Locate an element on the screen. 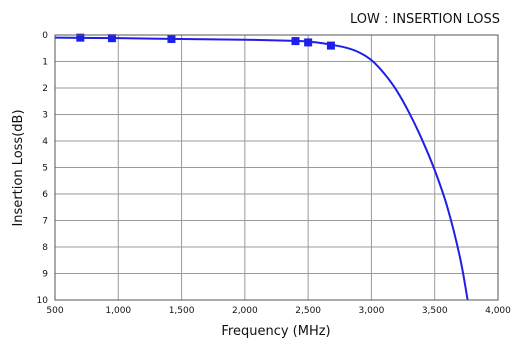  y-tick-label: 6 is located at coordinates (45, 195).